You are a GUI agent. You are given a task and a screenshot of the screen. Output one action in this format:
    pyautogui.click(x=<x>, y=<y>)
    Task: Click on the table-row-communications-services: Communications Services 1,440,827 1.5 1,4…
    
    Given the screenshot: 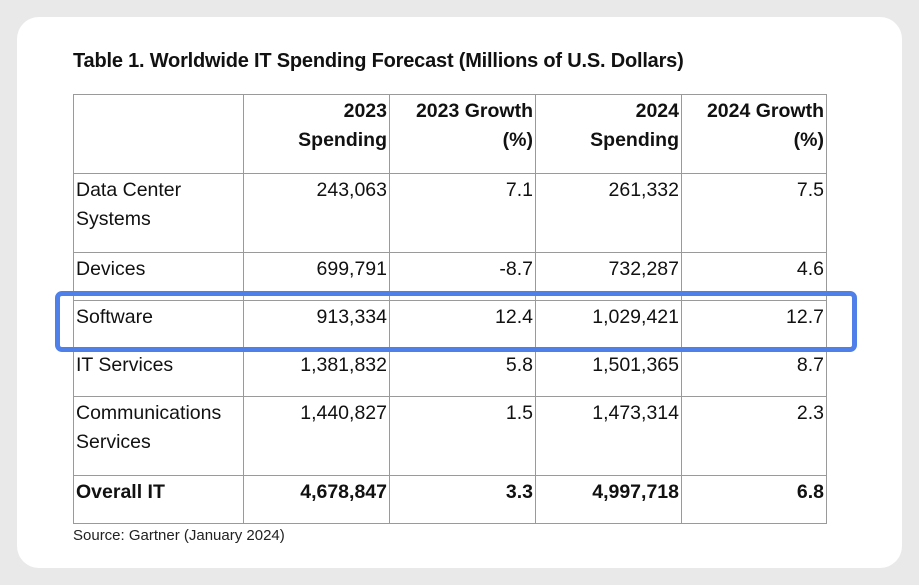 What is the action you would take?
    pyautogui.click(x=450, y=436)
    